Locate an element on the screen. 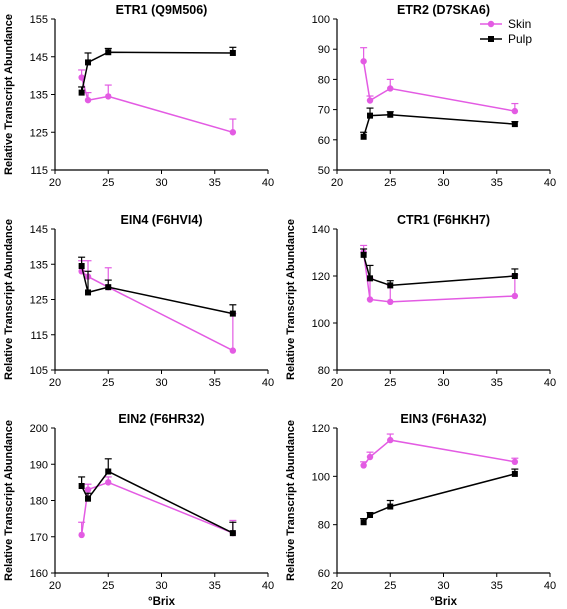 The height and width of the screenshot is (609, 567). y-tick-label: 50 is located at coordinates (324, 171).